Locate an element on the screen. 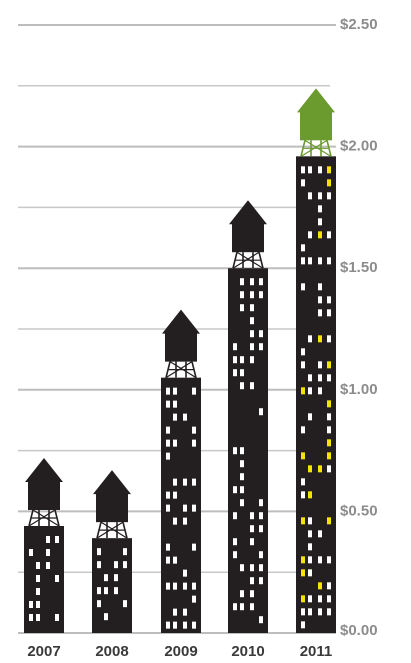  y-tick-label: $2.50 is located at coordinates (359, 24).